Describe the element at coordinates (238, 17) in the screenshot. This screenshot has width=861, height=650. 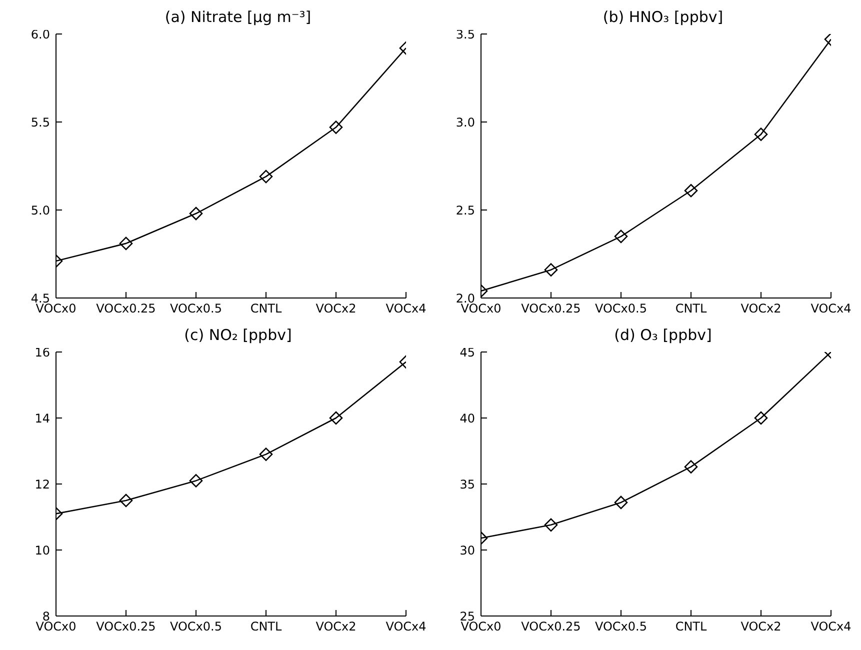
I see `chart-title: (a) Nitrate [μg m⁻³]` at that location.